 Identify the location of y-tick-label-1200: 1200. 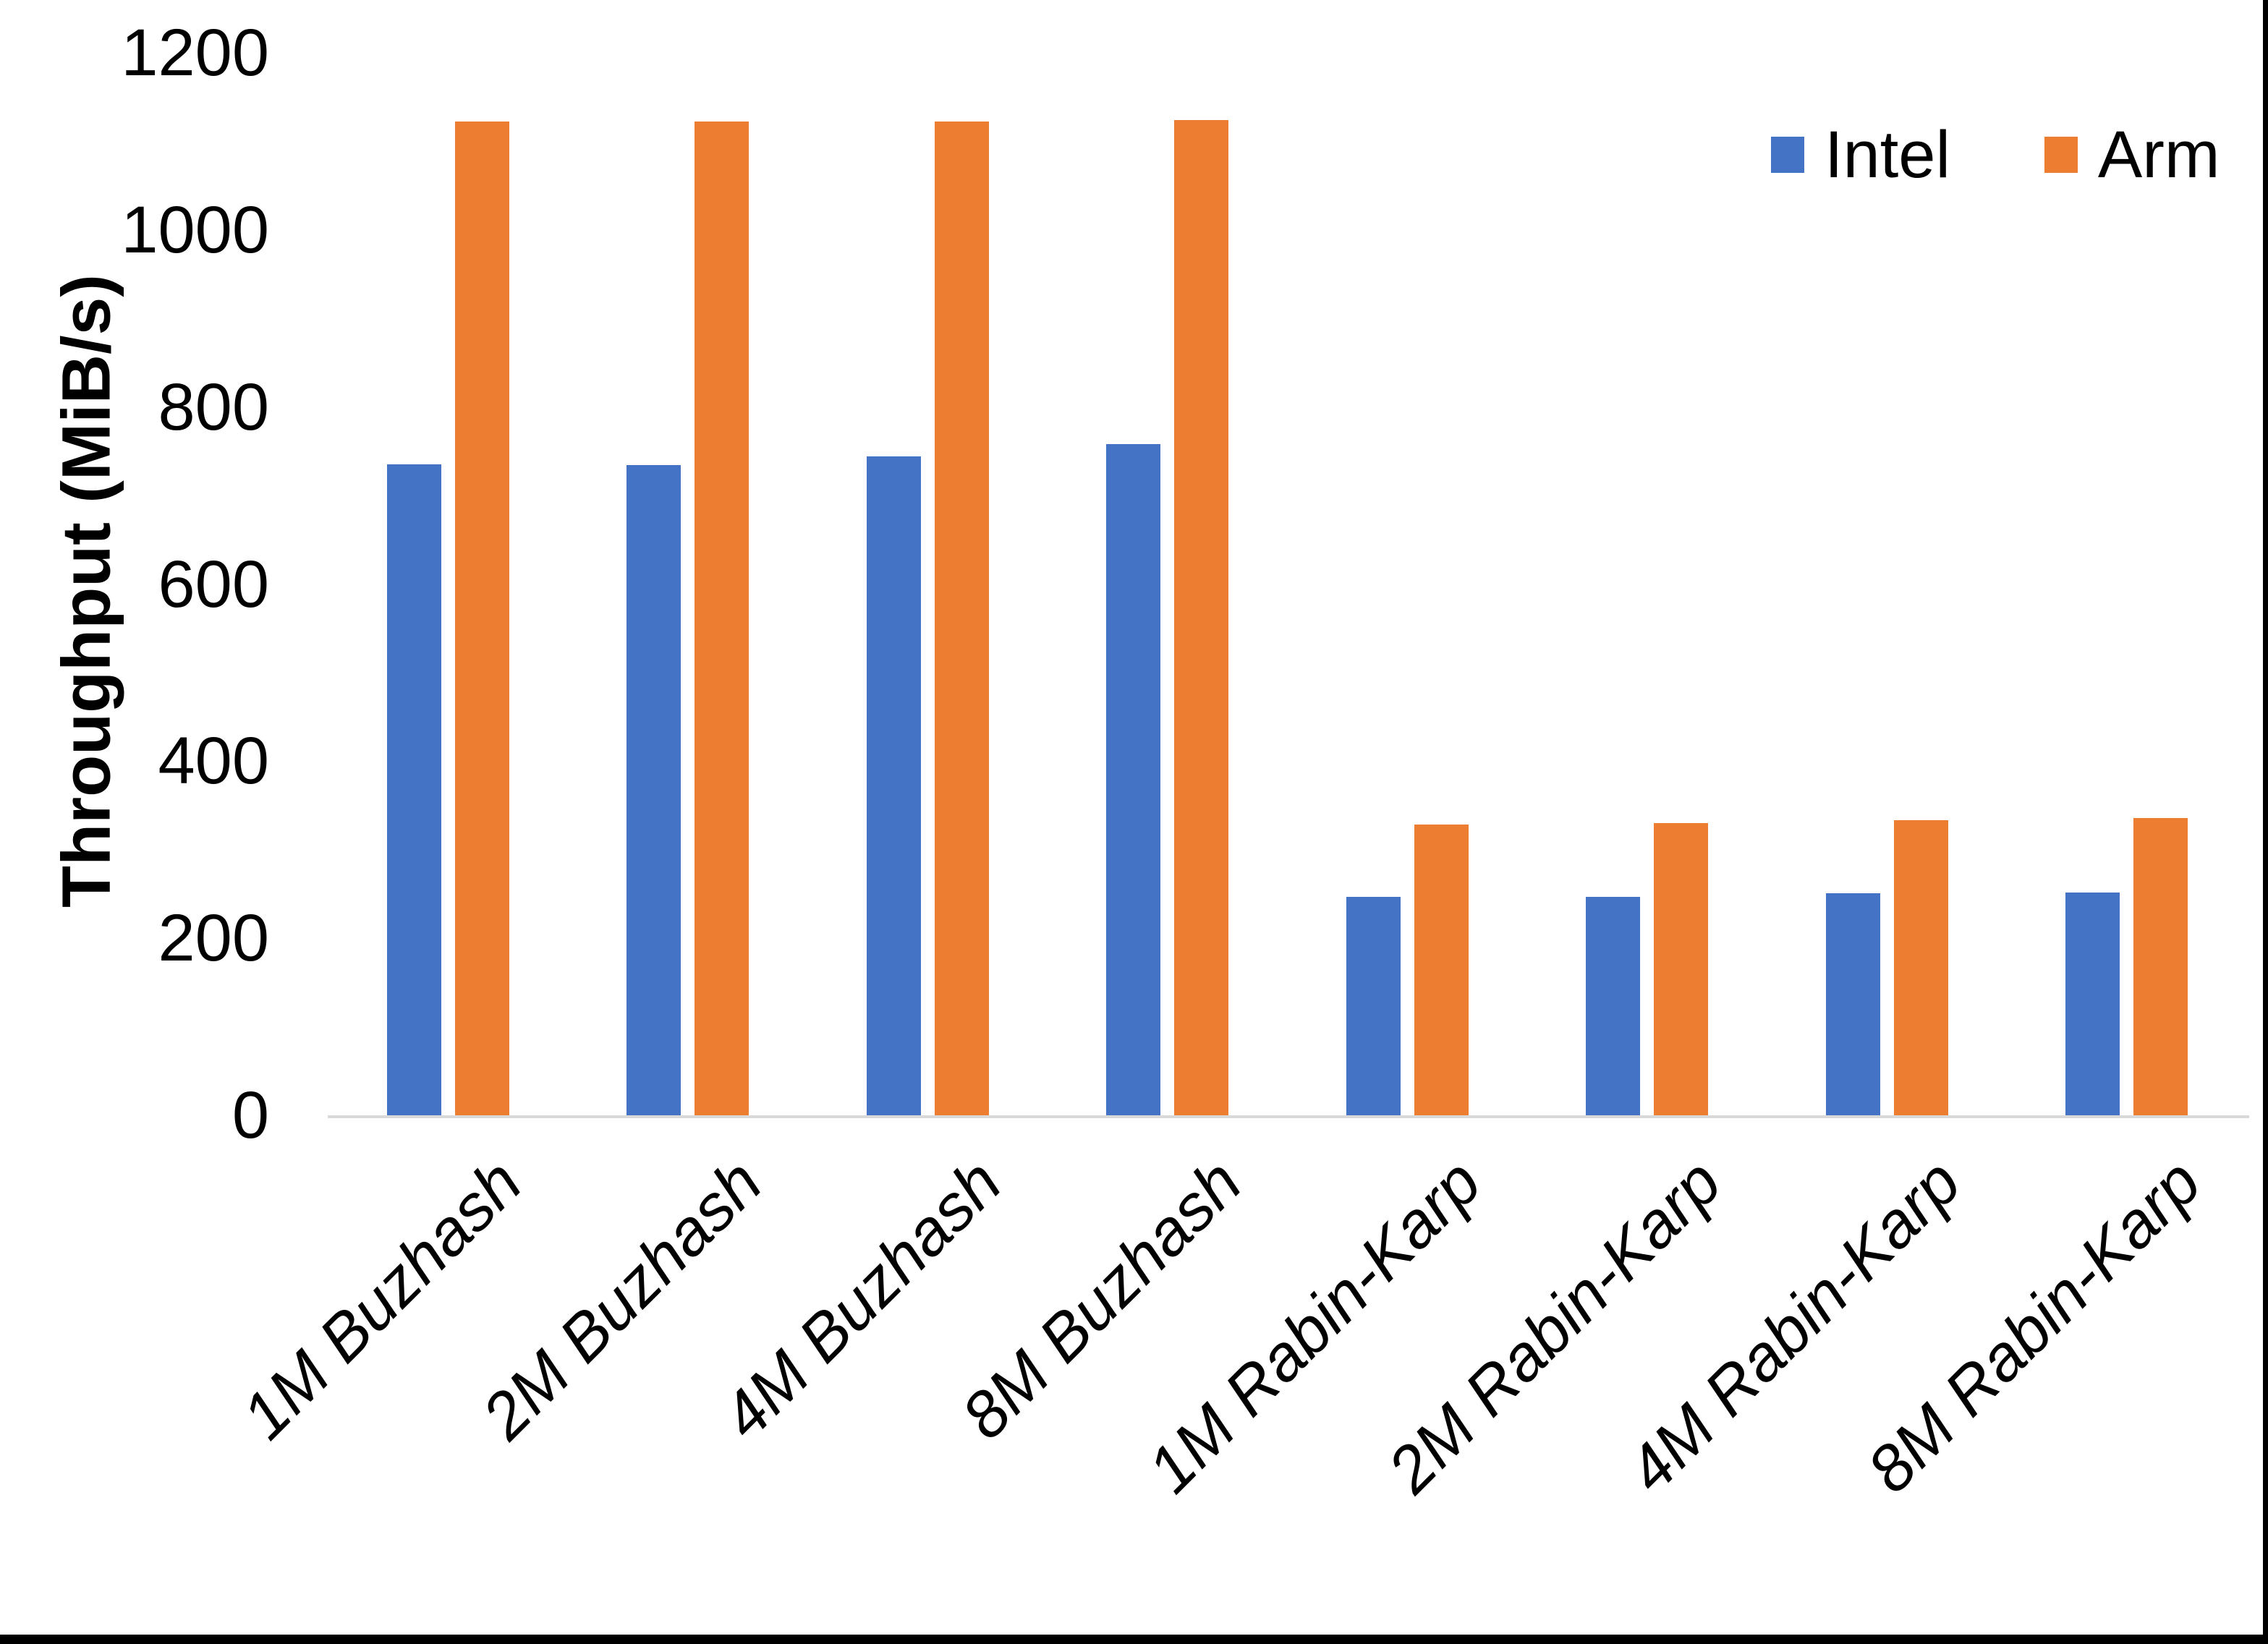
(195, 53).